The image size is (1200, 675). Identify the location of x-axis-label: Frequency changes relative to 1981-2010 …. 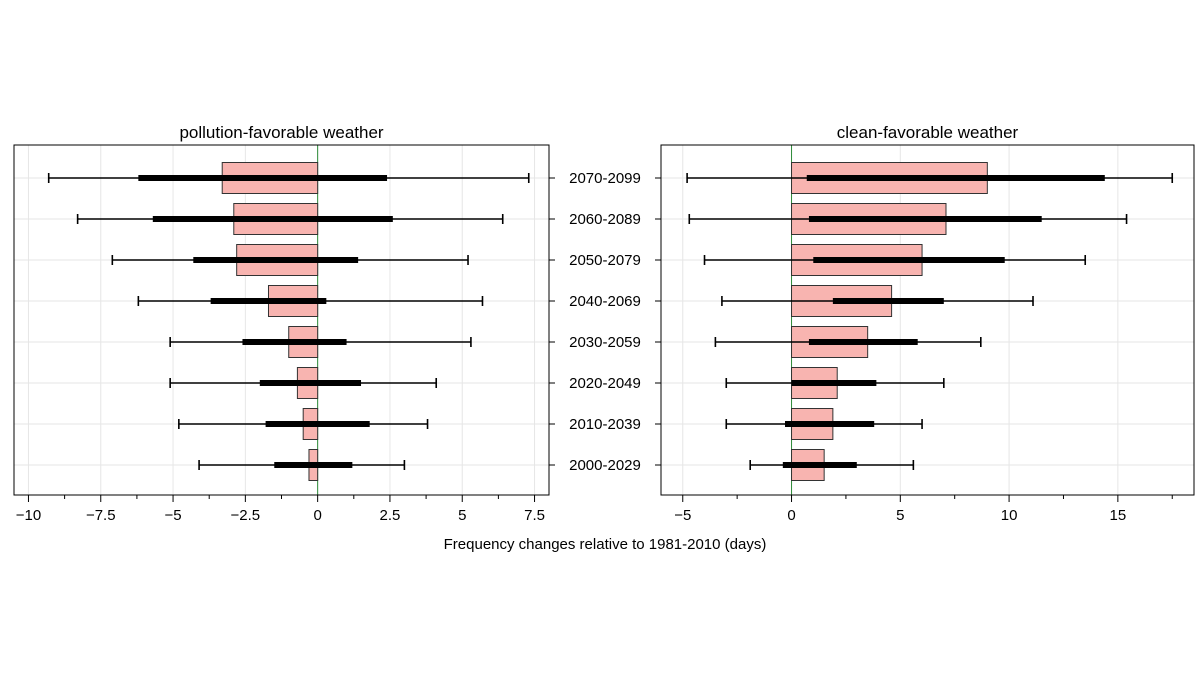
(605, 544).